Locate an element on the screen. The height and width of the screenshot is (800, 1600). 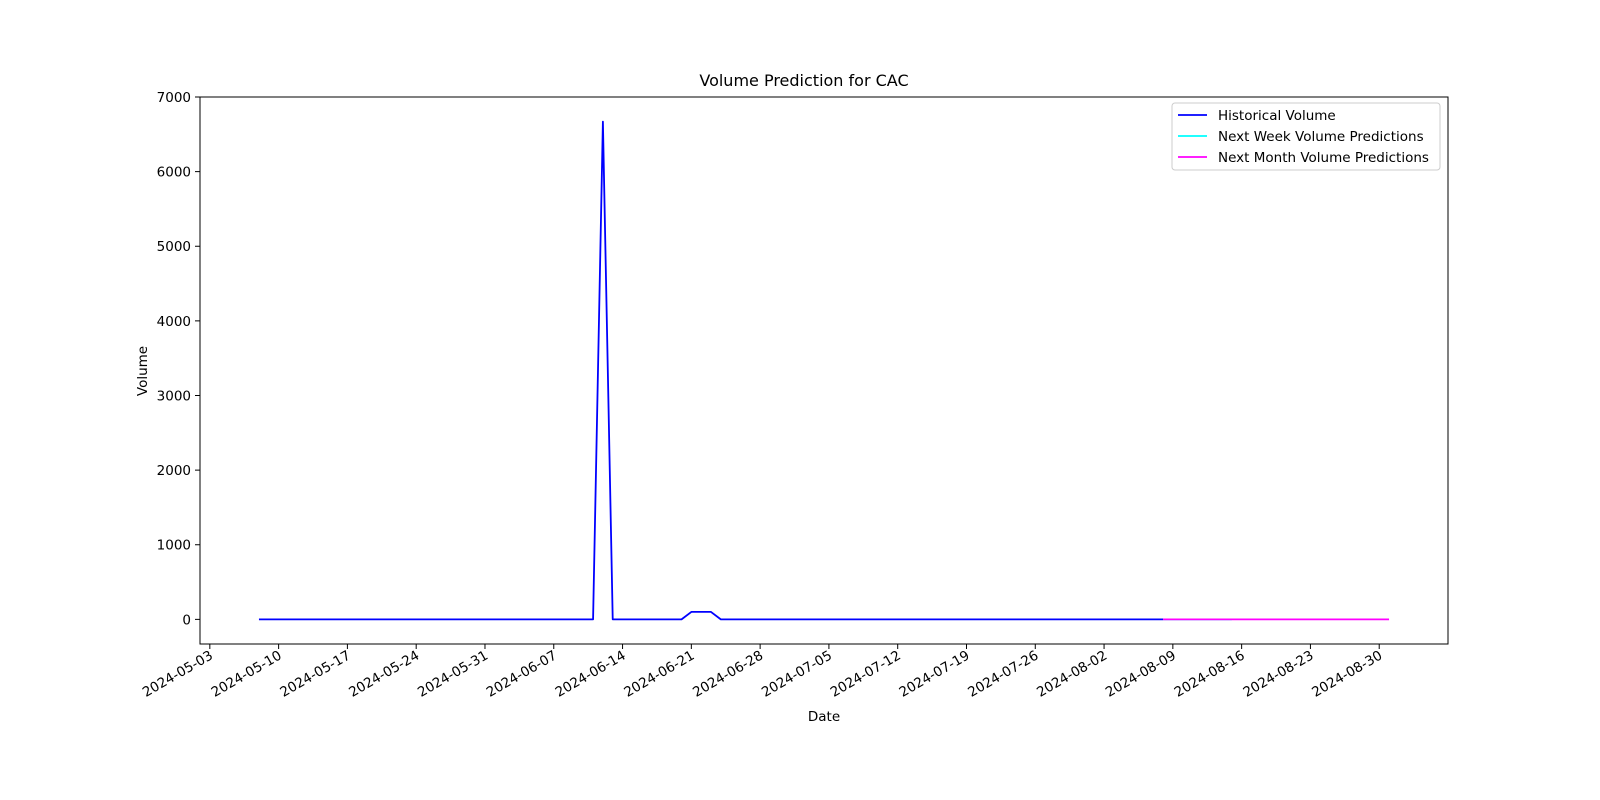
x-tick-label: 2024-05-10 is located at coordinates (247, 674).